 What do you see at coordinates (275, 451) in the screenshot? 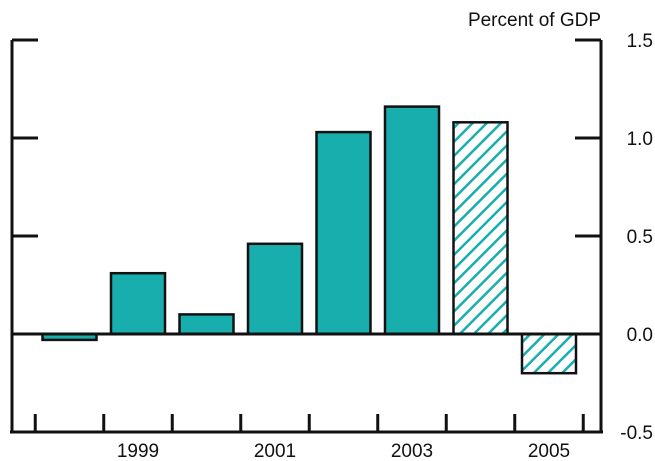
I see `x-tick-label: 2001` at bounding box center [275, 451].